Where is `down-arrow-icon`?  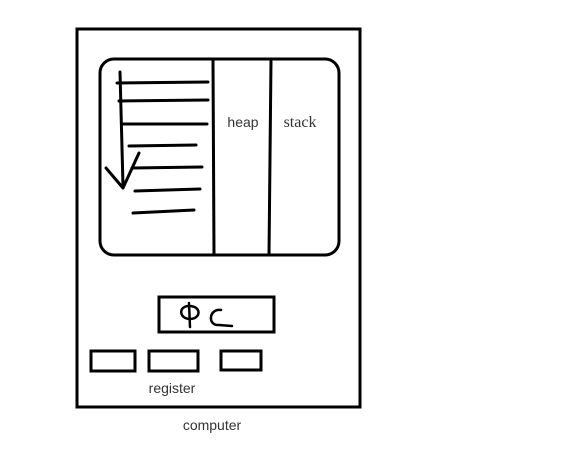 down-arrow-icon is located at coordinates (122, 130).